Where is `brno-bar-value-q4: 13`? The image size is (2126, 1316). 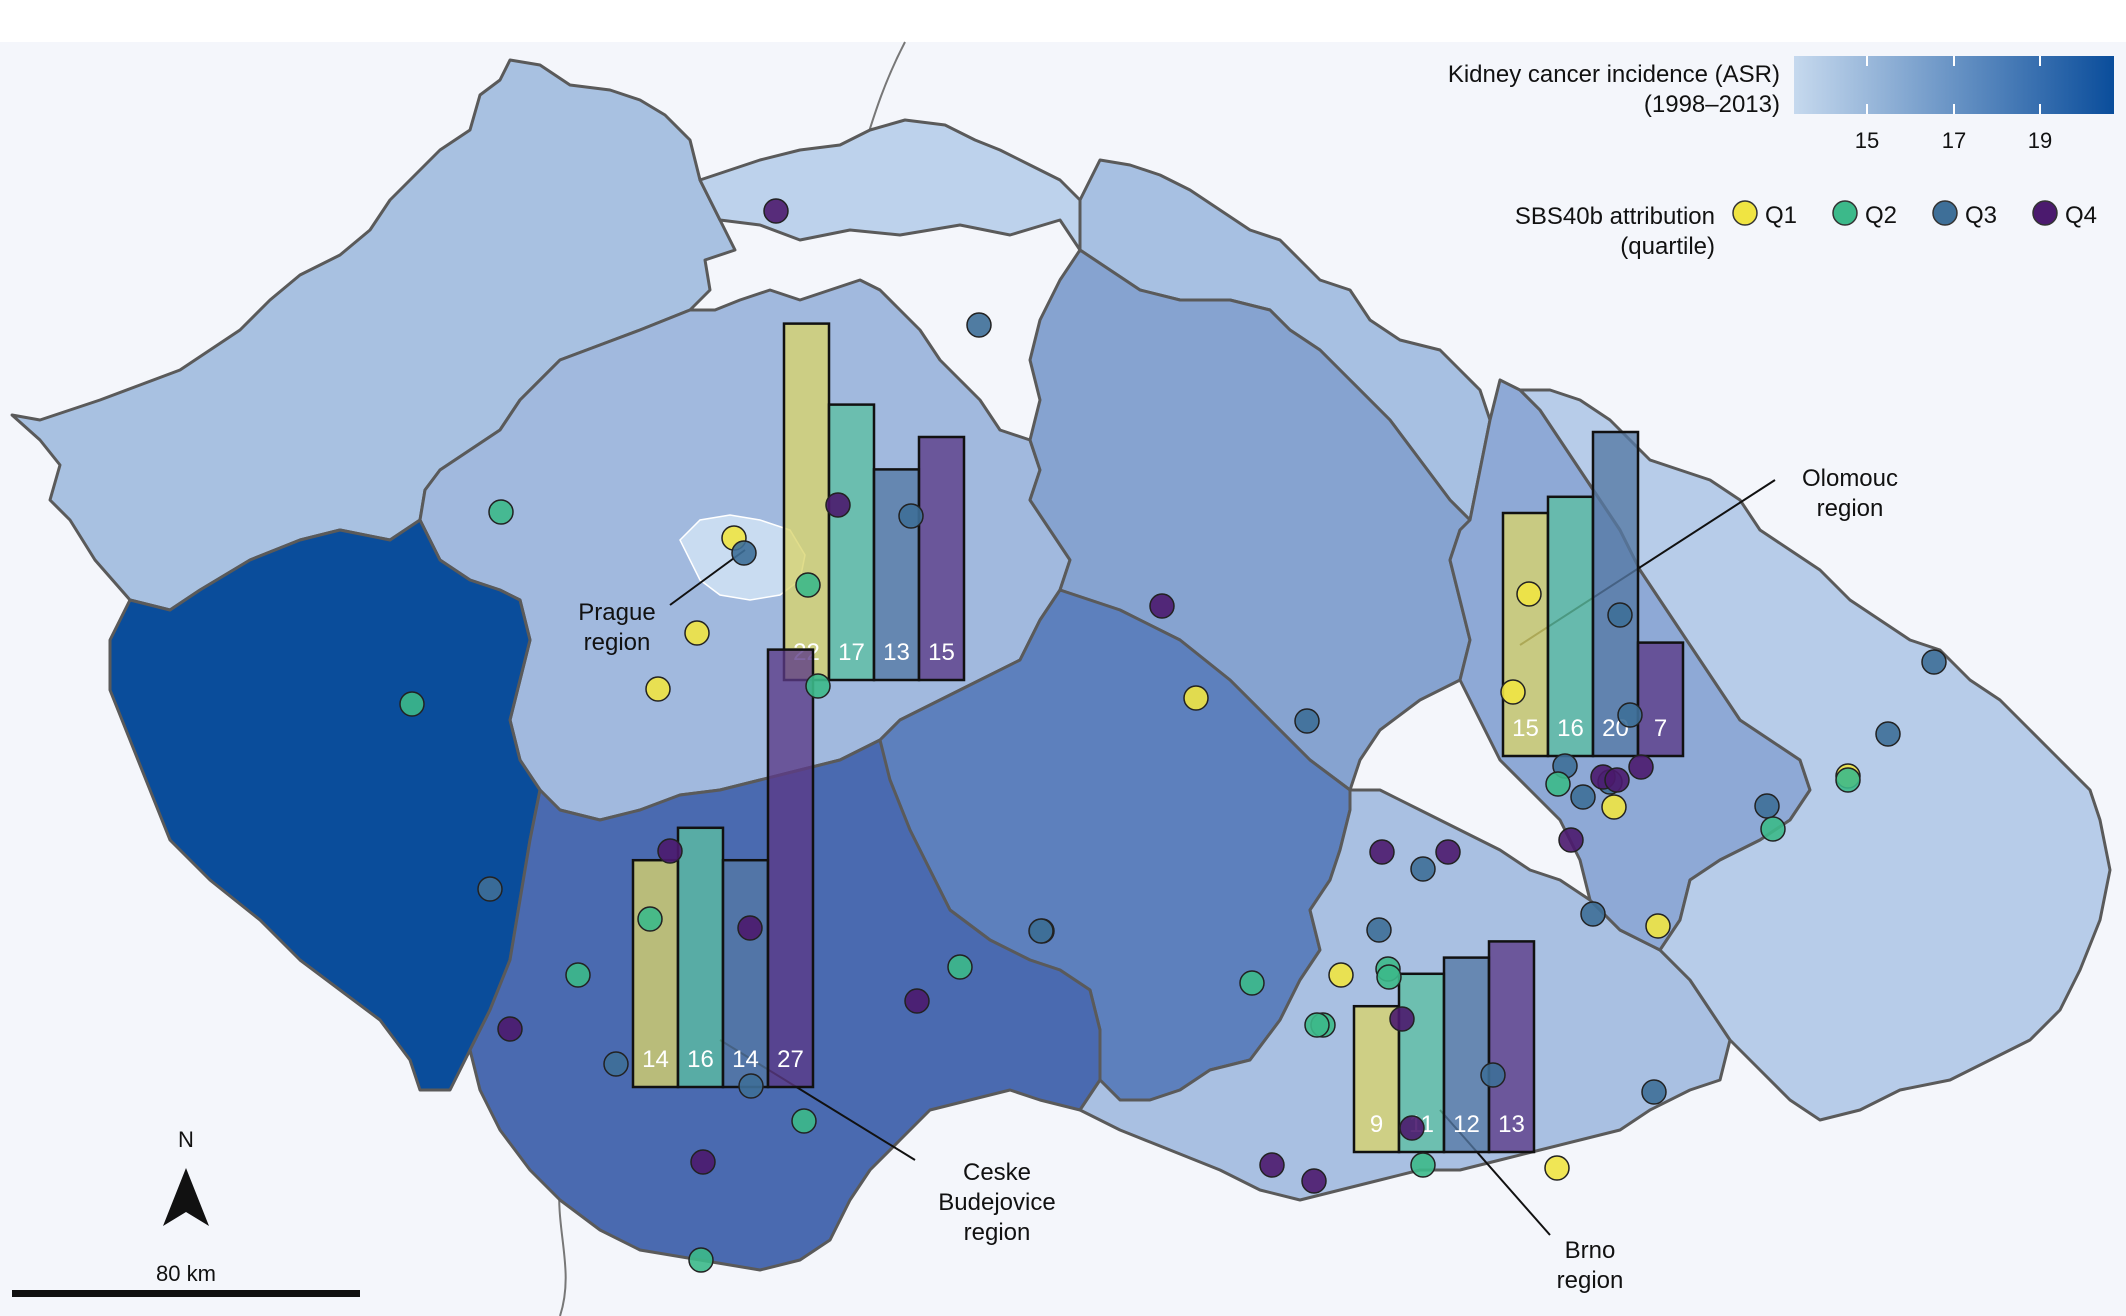
brno-bar-value-q4: 13 is located at coordinates (1511, 1124).